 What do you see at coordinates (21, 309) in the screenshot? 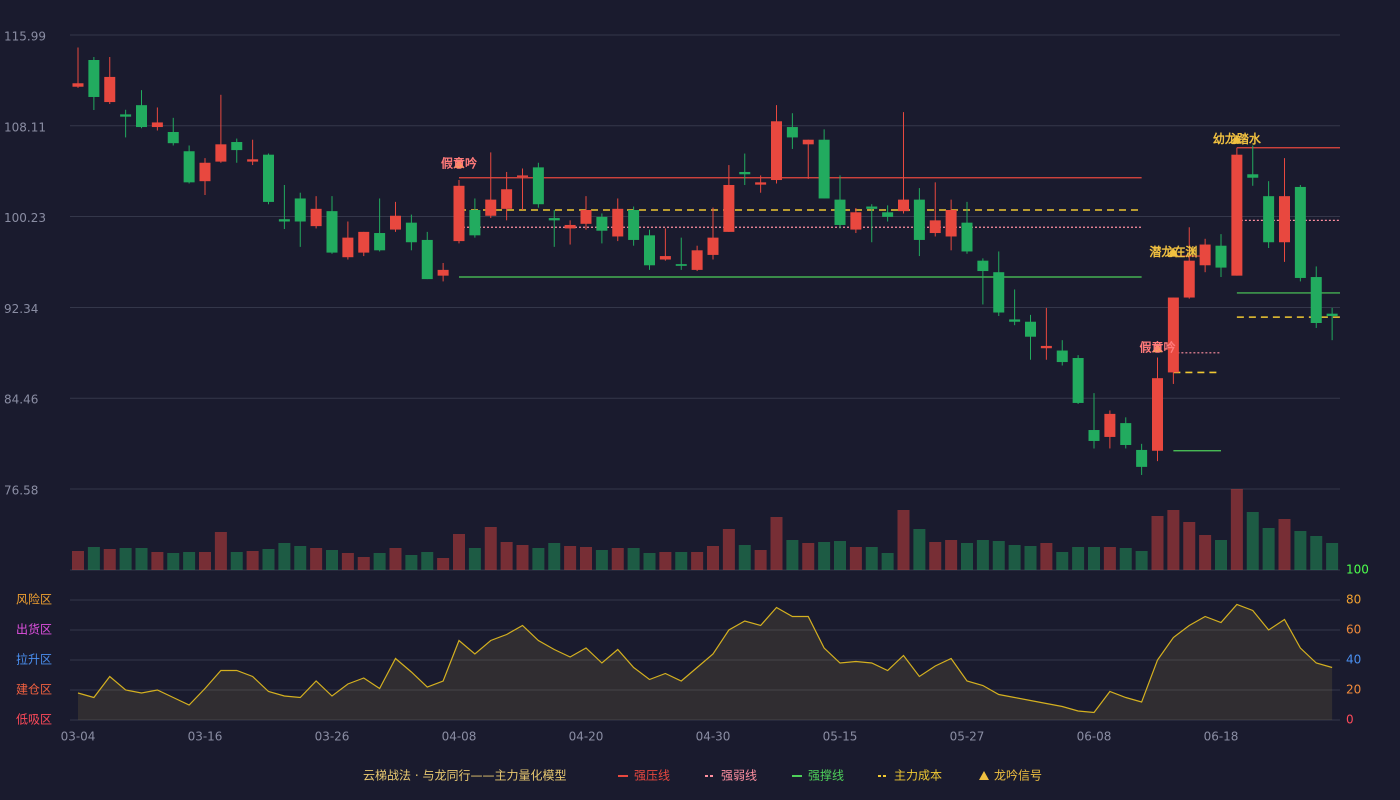
I see `y-tick-label: 92.34` at bounding box center [21, 309].